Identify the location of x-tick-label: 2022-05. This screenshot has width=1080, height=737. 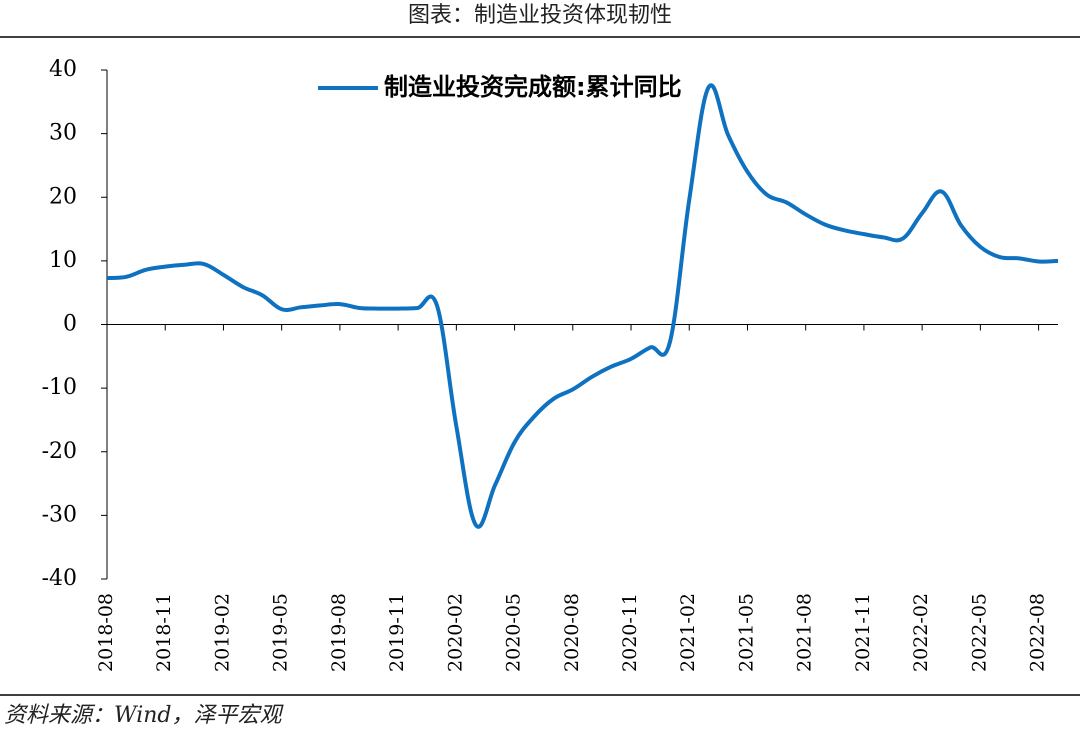
(979, 632).